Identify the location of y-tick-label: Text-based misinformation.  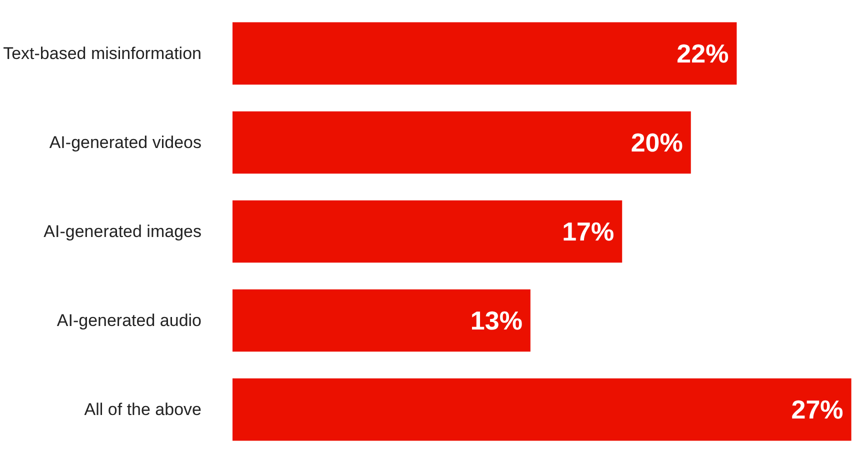
(102, 53).